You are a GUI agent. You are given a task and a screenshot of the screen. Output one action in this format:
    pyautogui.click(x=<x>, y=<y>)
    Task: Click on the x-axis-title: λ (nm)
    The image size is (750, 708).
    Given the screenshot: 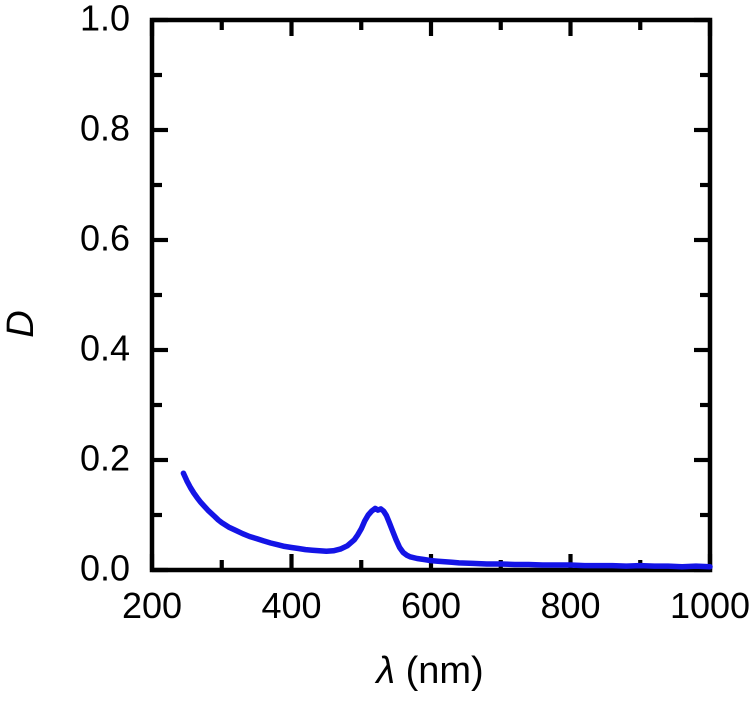 What is the action you would take?
    pyautogui.click(x=430, y=672)
    